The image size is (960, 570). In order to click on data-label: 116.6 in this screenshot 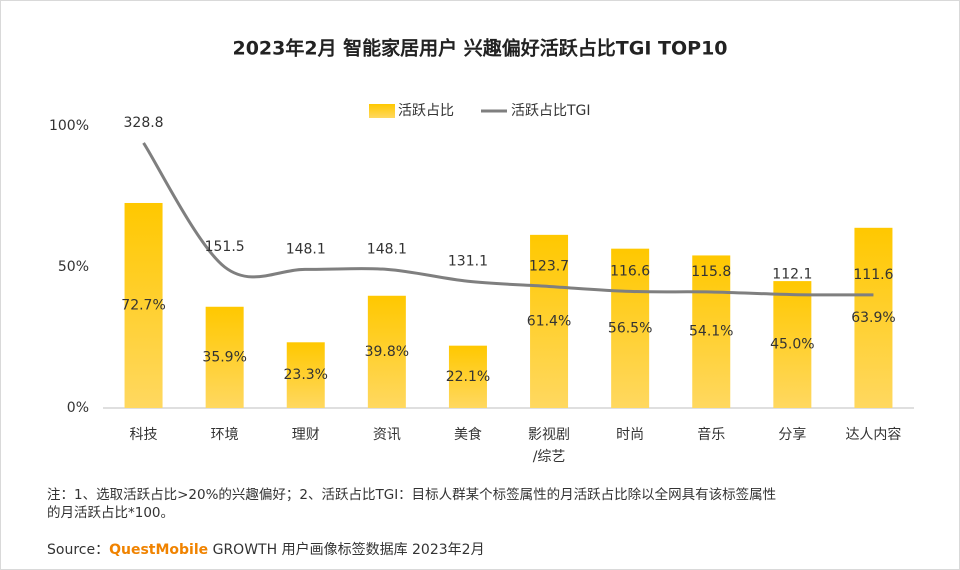, I will do `click(630, 271)`.